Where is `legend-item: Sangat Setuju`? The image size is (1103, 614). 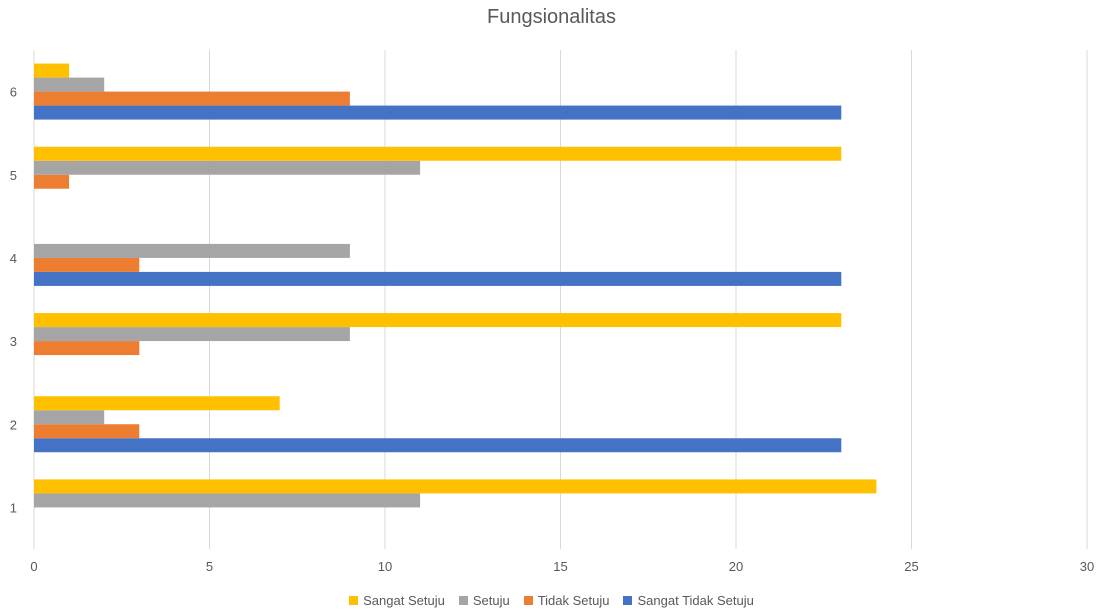
legend-item: Sangat Setuju is located at coordinates (397, 600).